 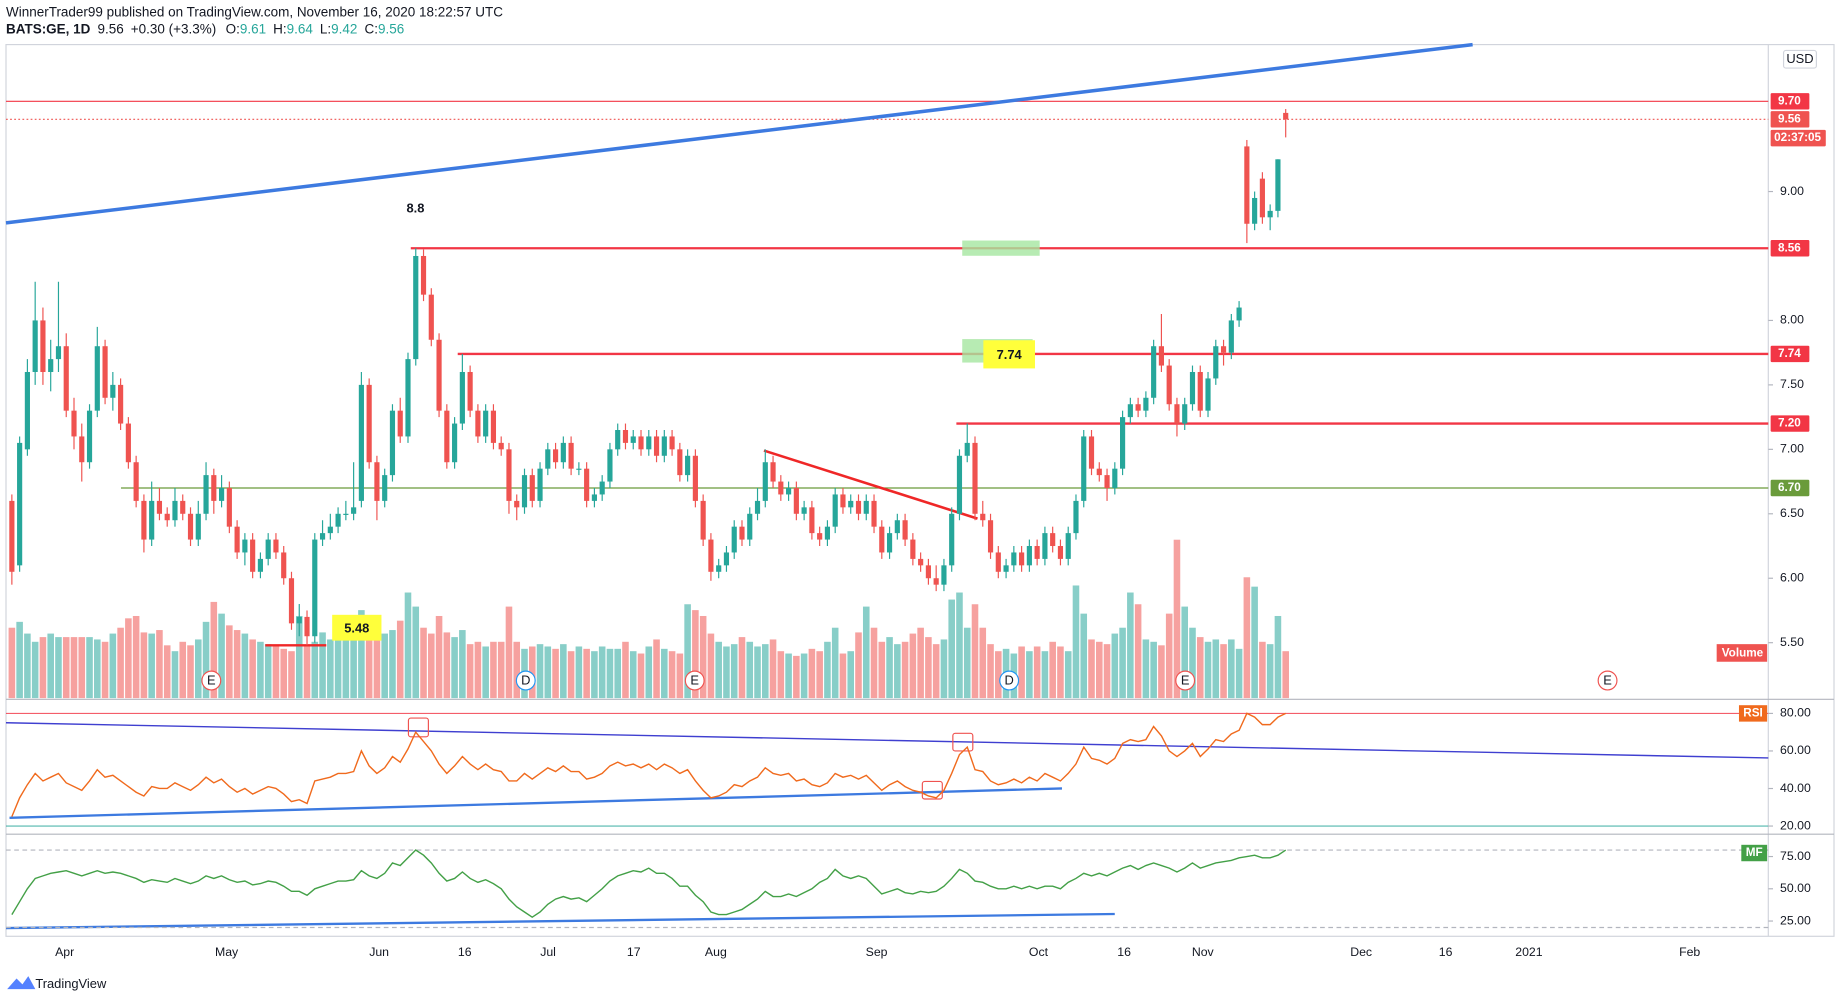 What do you see at coordinates (300, 28) in the screenshot?
I see `ohlc-value: 9.64` at bounding box center [300, 28].